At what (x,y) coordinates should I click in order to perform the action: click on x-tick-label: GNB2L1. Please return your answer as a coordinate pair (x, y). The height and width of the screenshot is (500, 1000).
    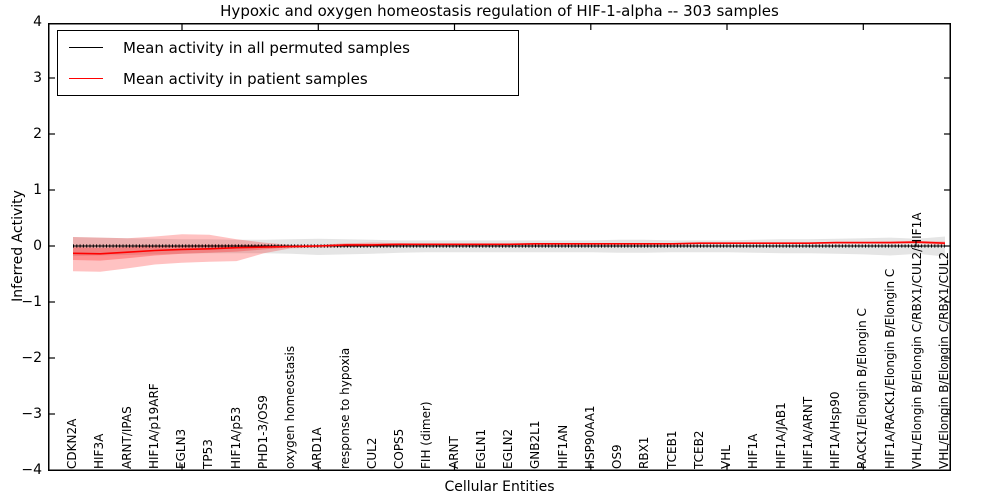
    Looking at the image, I should click on (535, 444).